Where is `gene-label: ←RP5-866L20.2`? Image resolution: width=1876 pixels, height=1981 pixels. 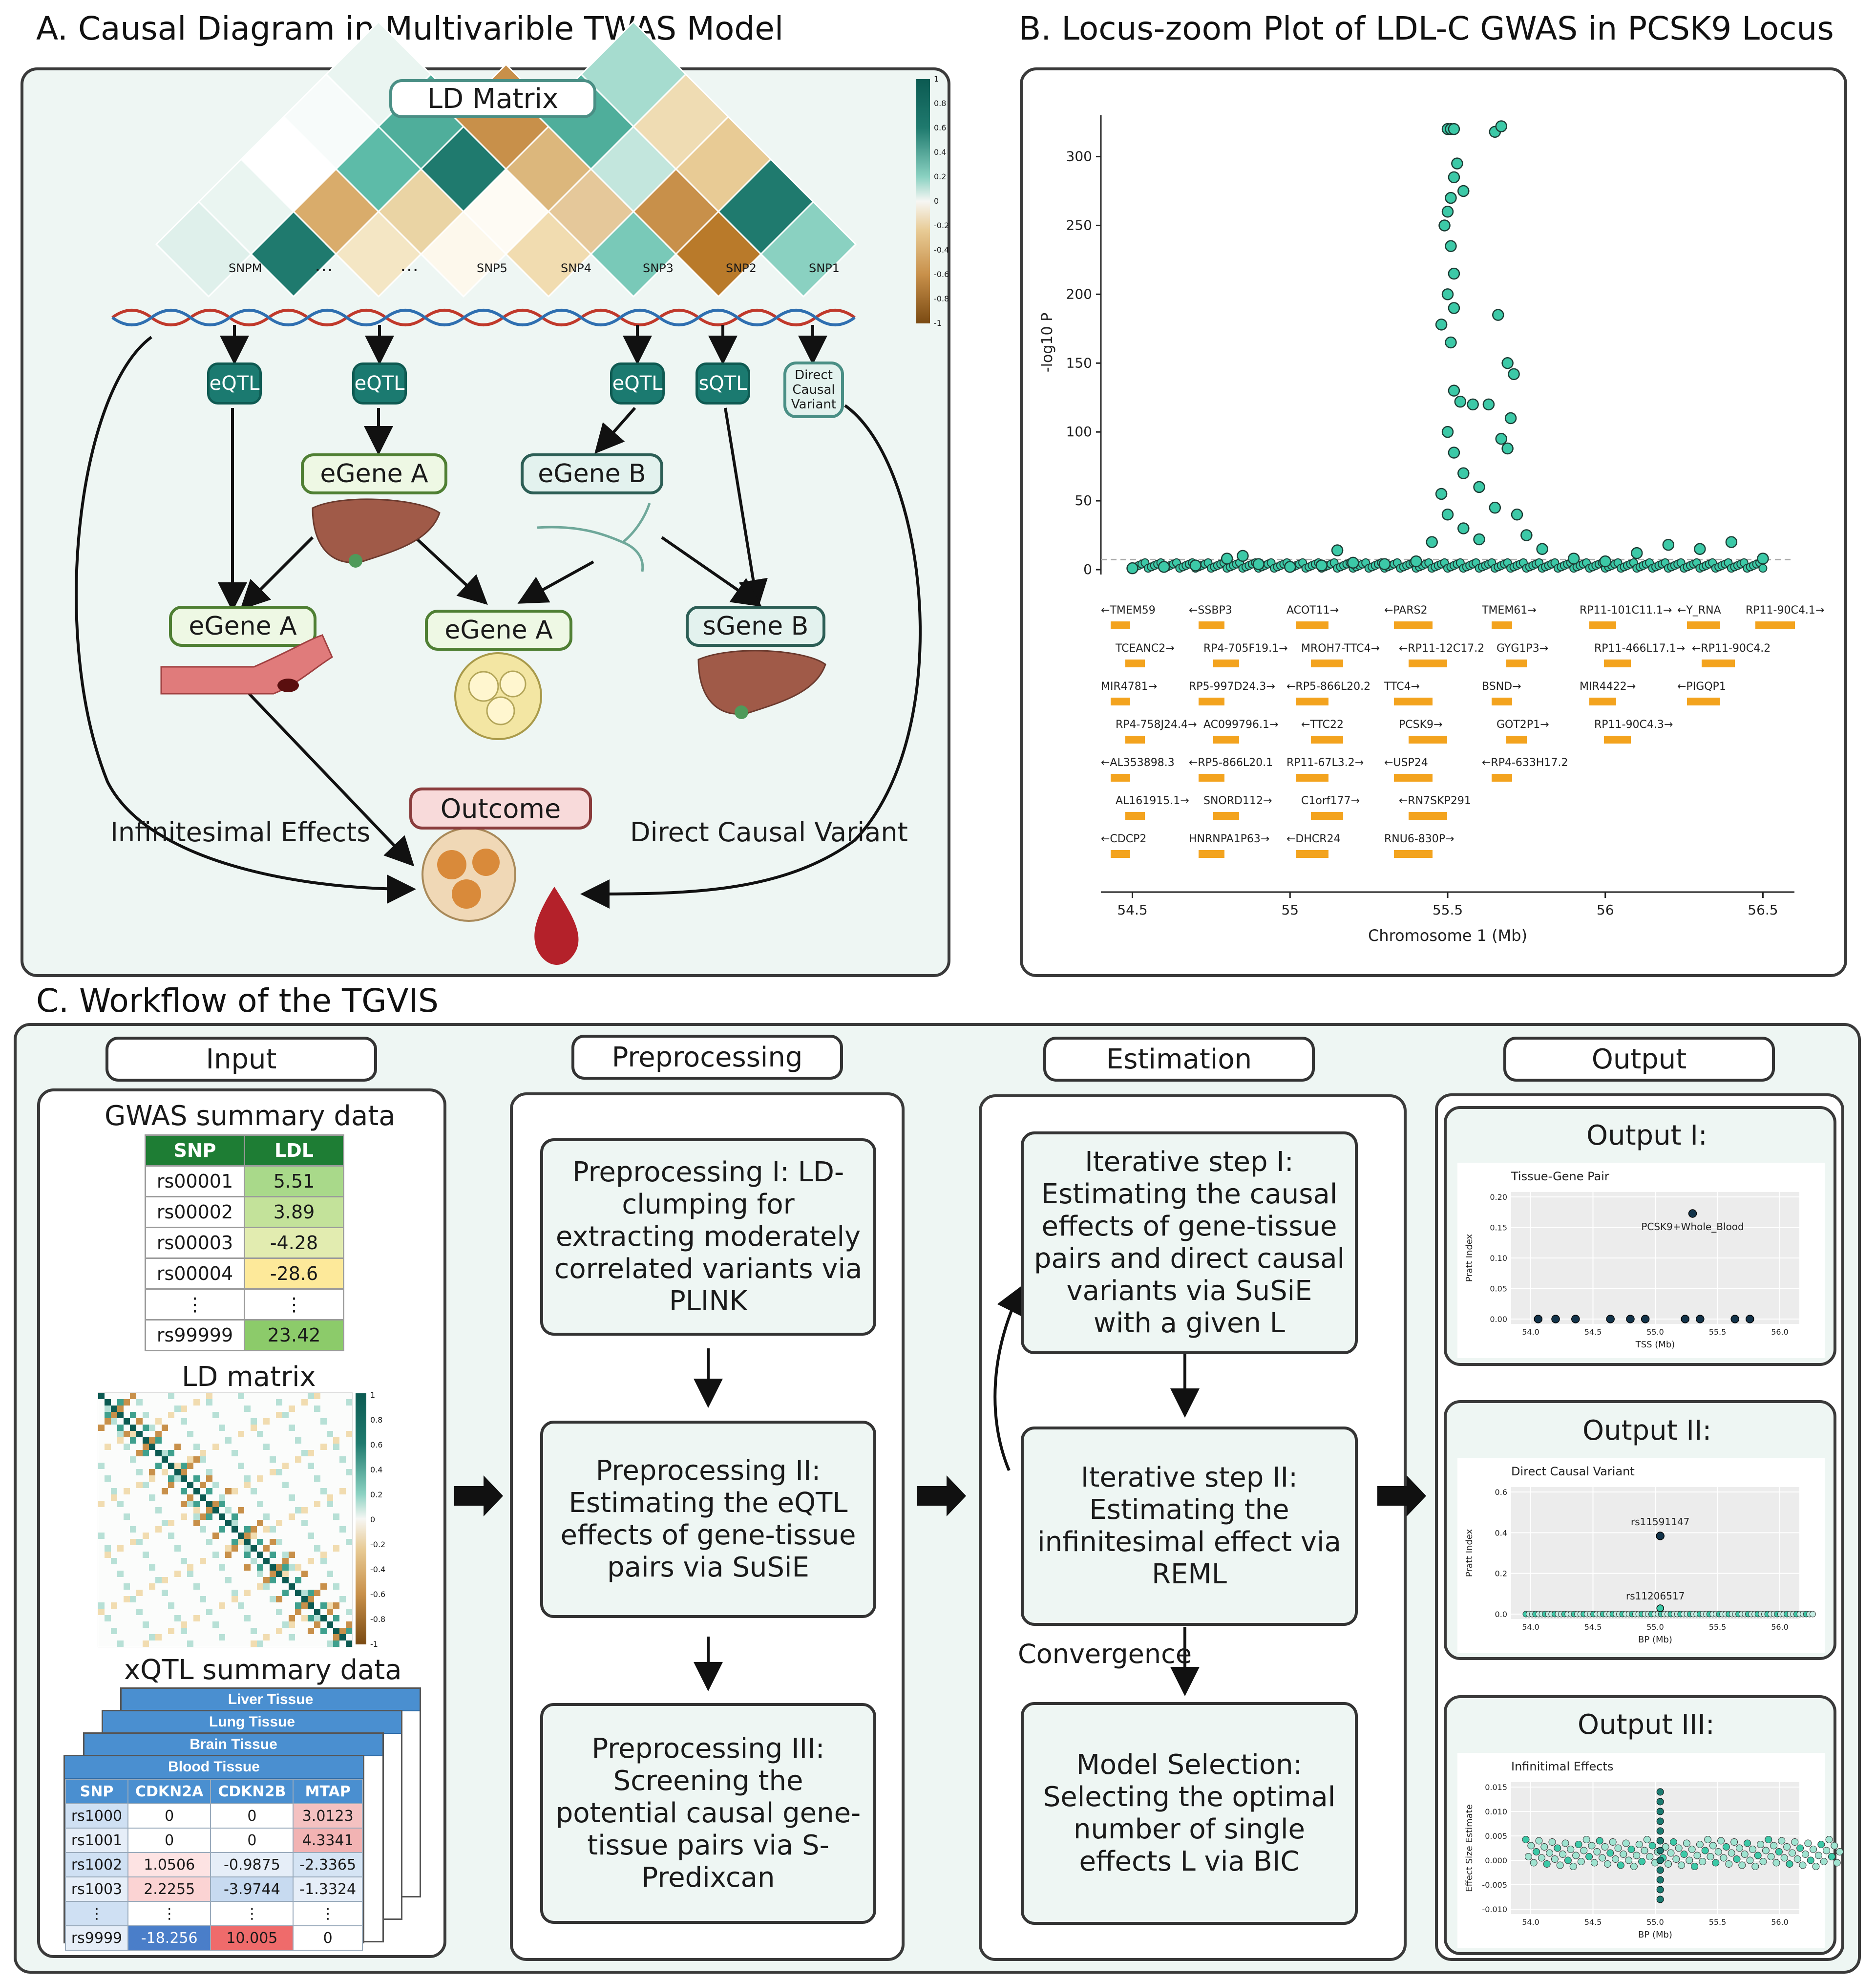
gene-label: ←RP5-866L20.2 is located at coordinates (1328, 687).